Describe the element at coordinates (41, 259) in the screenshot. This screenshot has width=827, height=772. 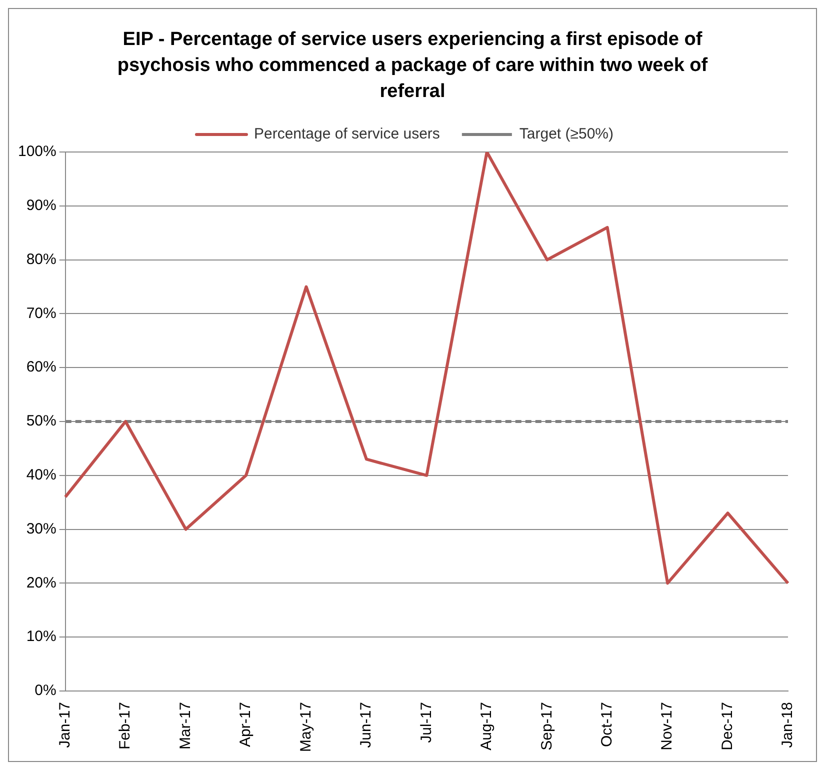
I see `y-tick-label: 80%` at that location.